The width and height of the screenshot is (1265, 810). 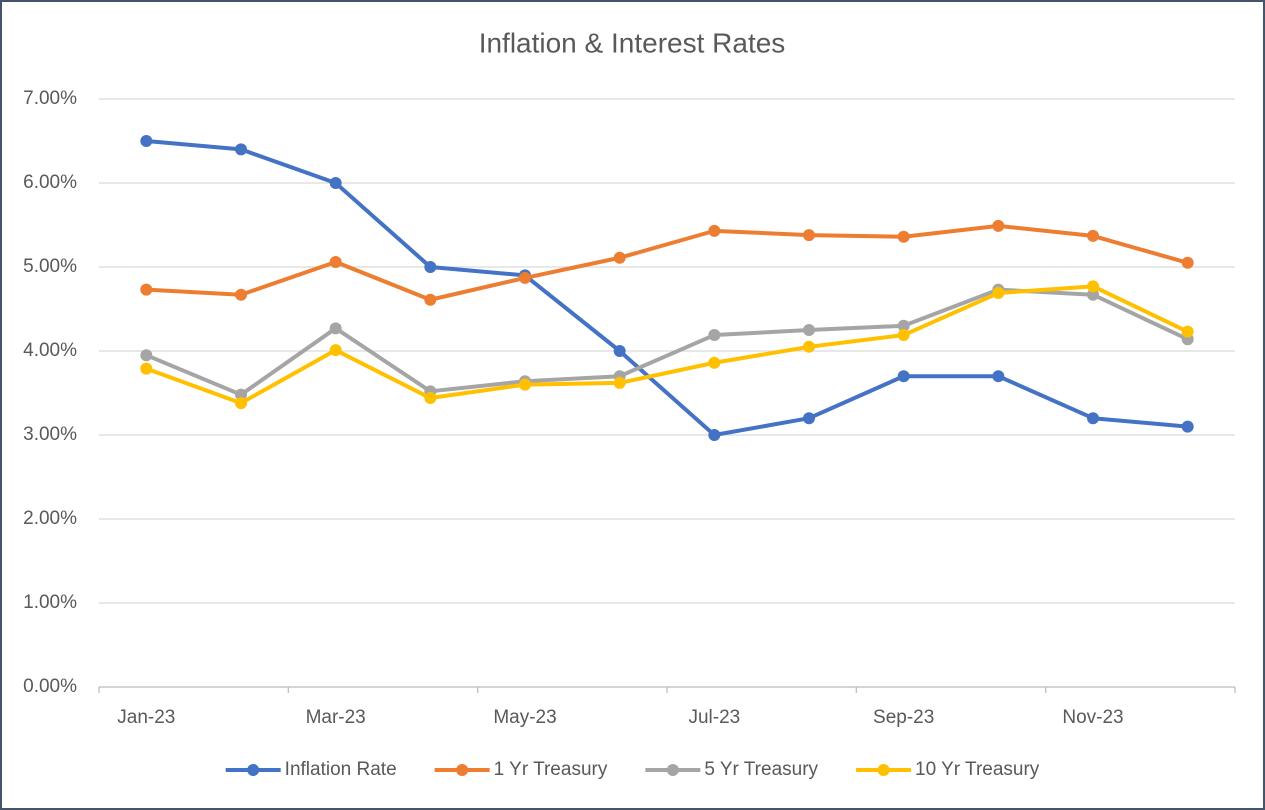 What do you see at coordinates (551, 769) in the screenshot?
I see `legend-label: 1 Yr Treasury` at bounding box center [551, 769].